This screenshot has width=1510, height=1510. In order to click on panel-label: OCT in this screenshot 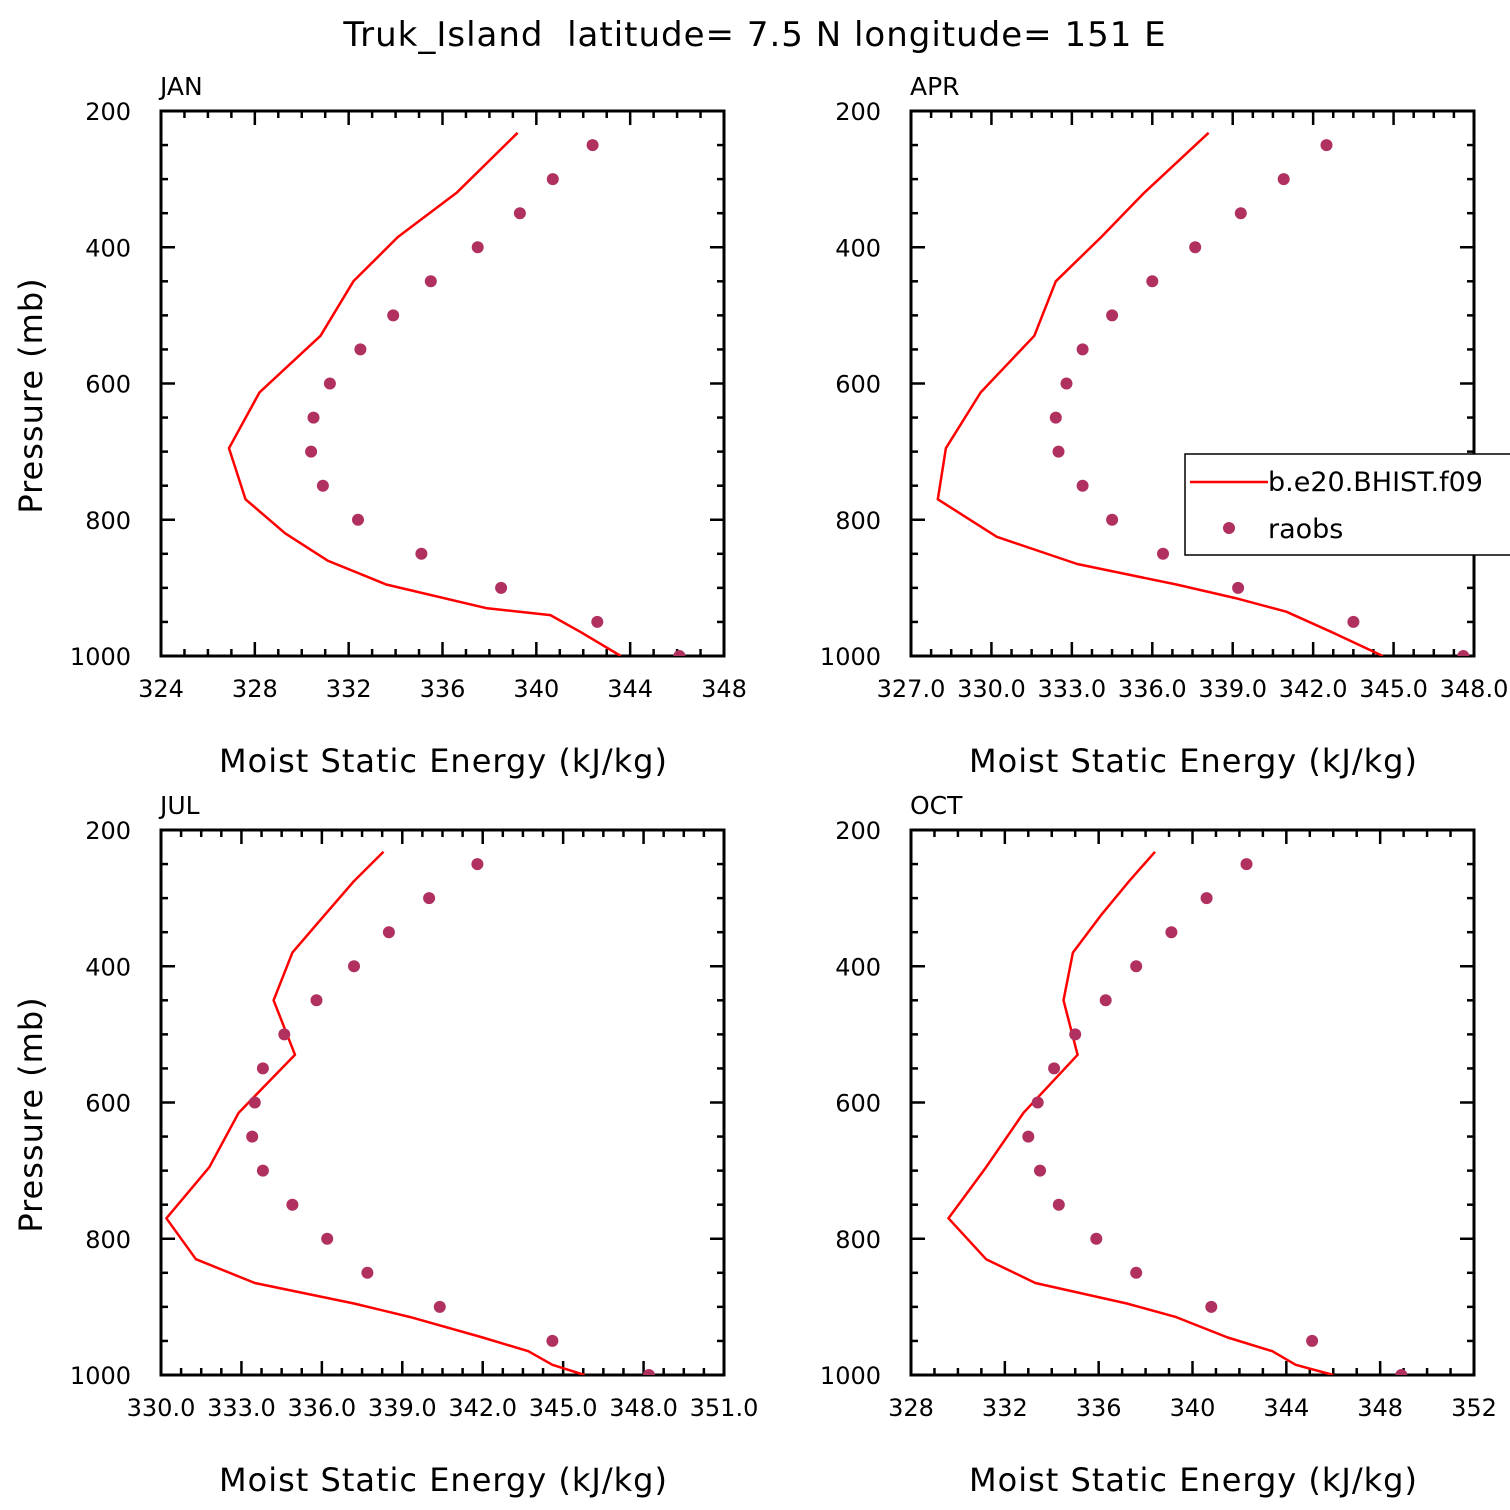, I will do `click(936, 805)`.